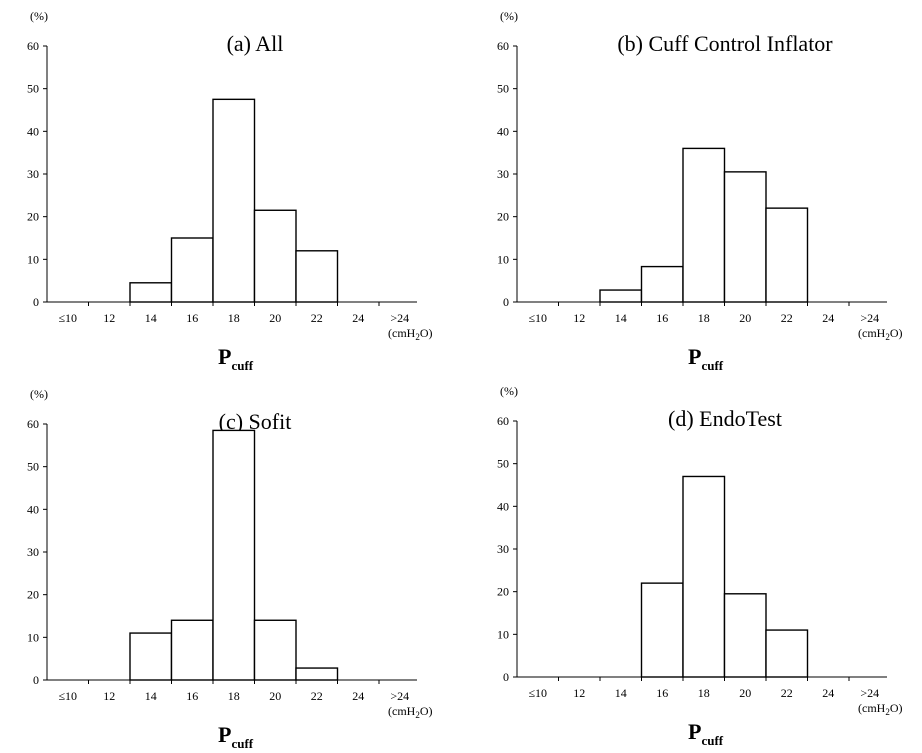 The width and height of the screenshot is (922, 753). I want to click on chart-title: (d) EndoTest, so click(725, 418).